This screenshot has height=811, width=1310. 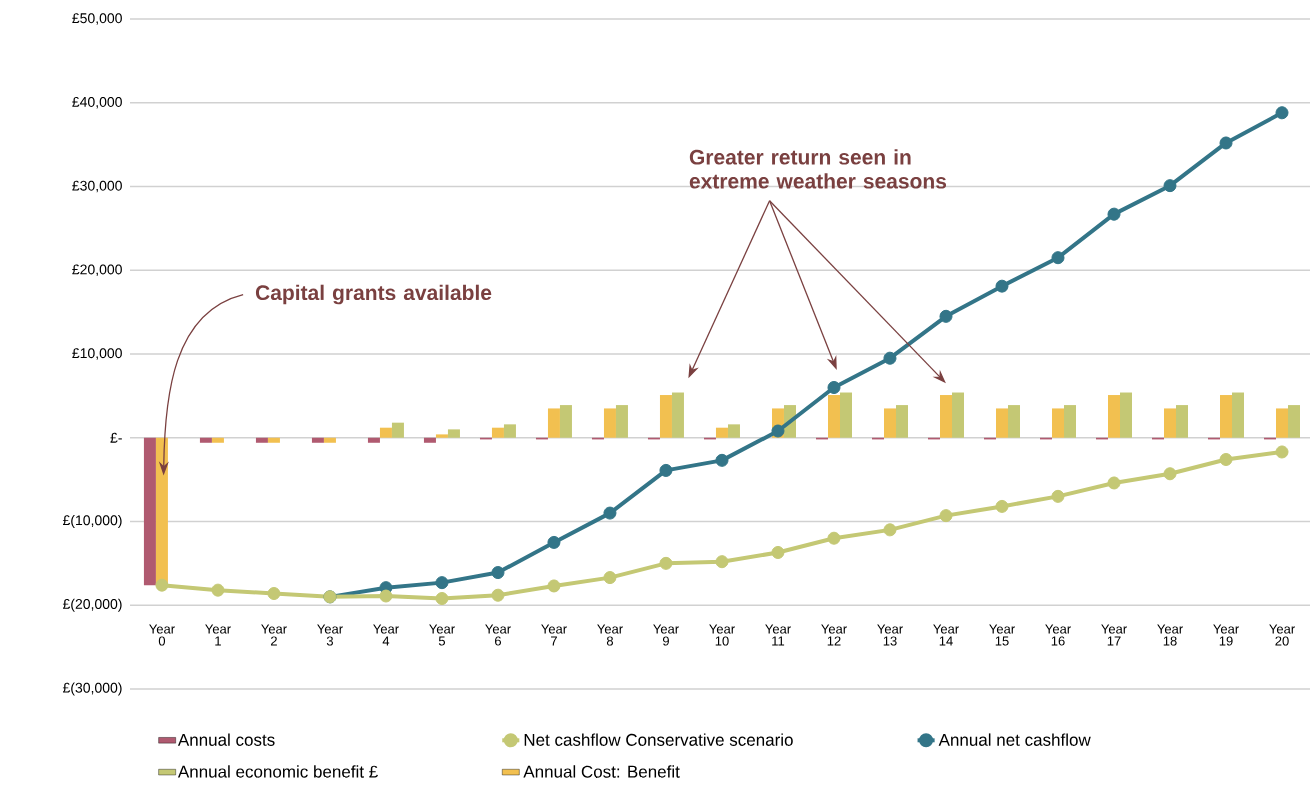 I want to click on y-tick-label: £40,000, so click(x=97, y=102).